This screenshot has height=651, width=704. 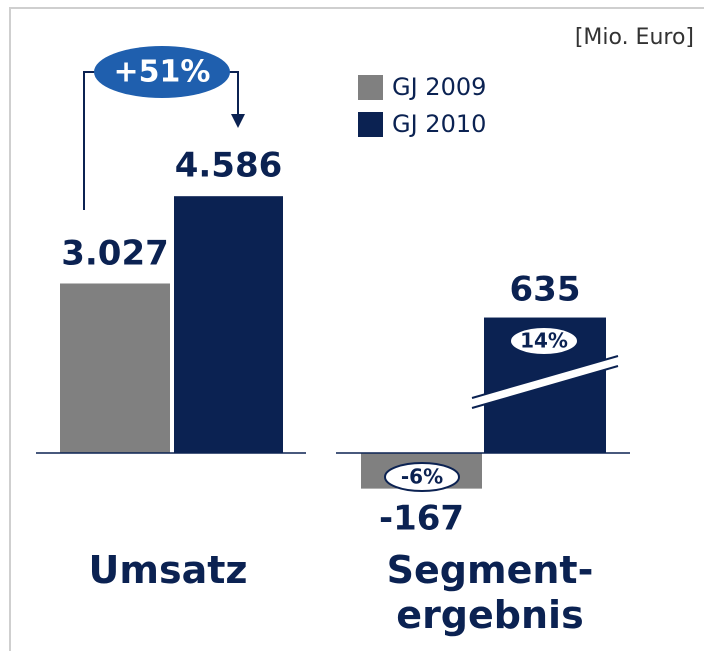 What do you see at coordinates (439, 87) in the screenshot?
I see `legend-label: GJ 2009` at bounding box center [439, 87].